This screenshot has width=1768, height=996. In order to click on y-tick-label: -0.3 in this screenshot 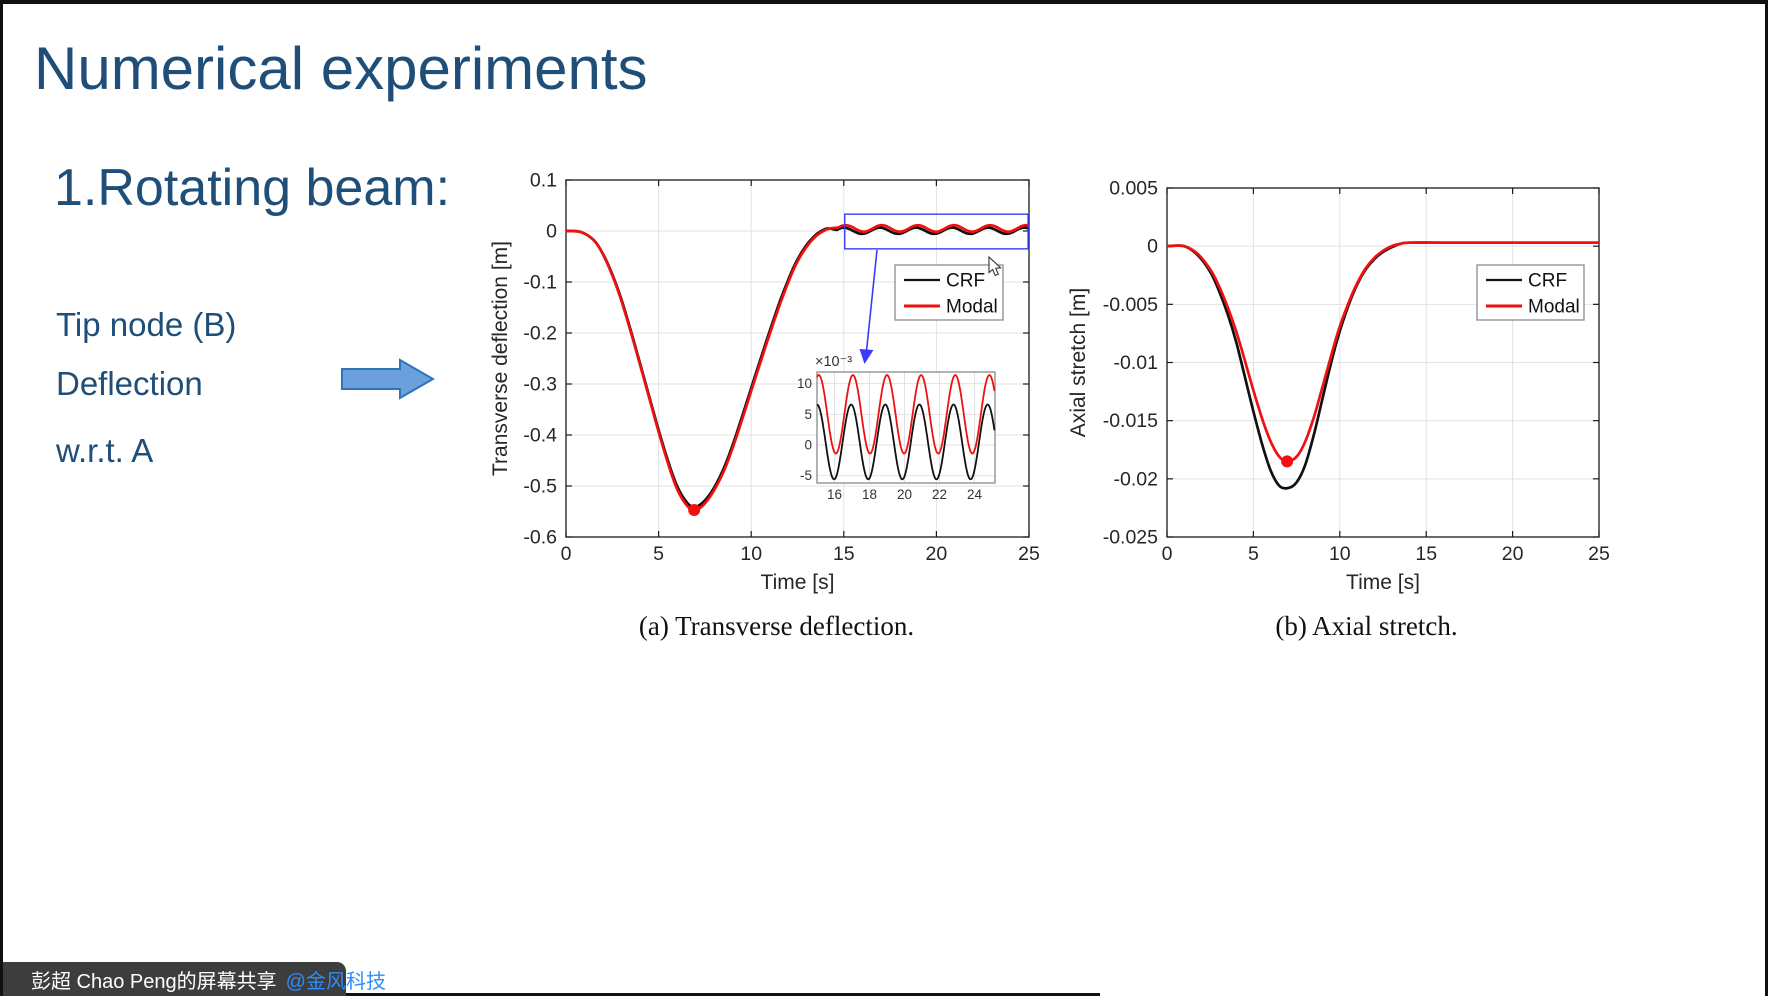, I will do `click(540, 385)`.